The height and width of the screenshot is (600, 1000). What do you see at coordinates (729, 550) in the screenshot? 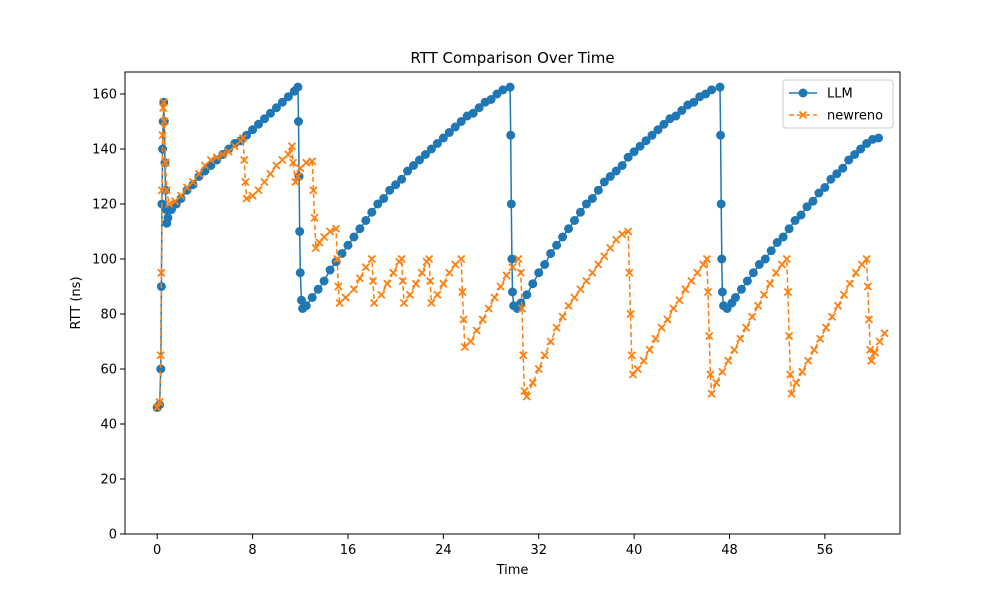
I see `x-tick-label: 48` at bounding box center [729, 550].